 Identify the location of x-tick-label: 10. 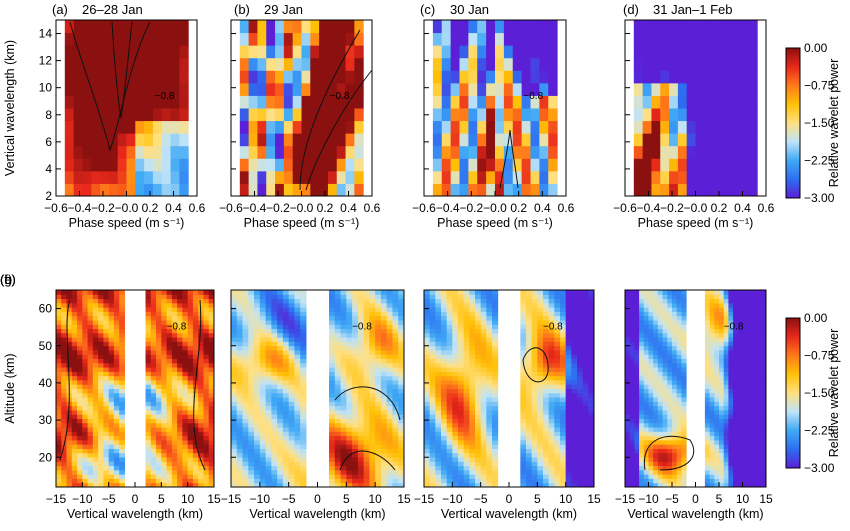
(375, 499).